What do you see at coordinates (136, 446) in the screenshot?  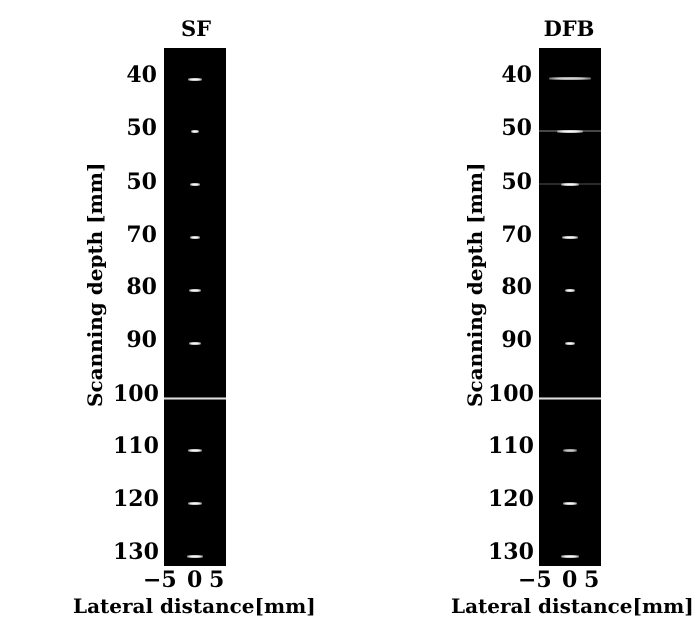 I see `sf-y-tick: 110` at bounding box center [136, 446].